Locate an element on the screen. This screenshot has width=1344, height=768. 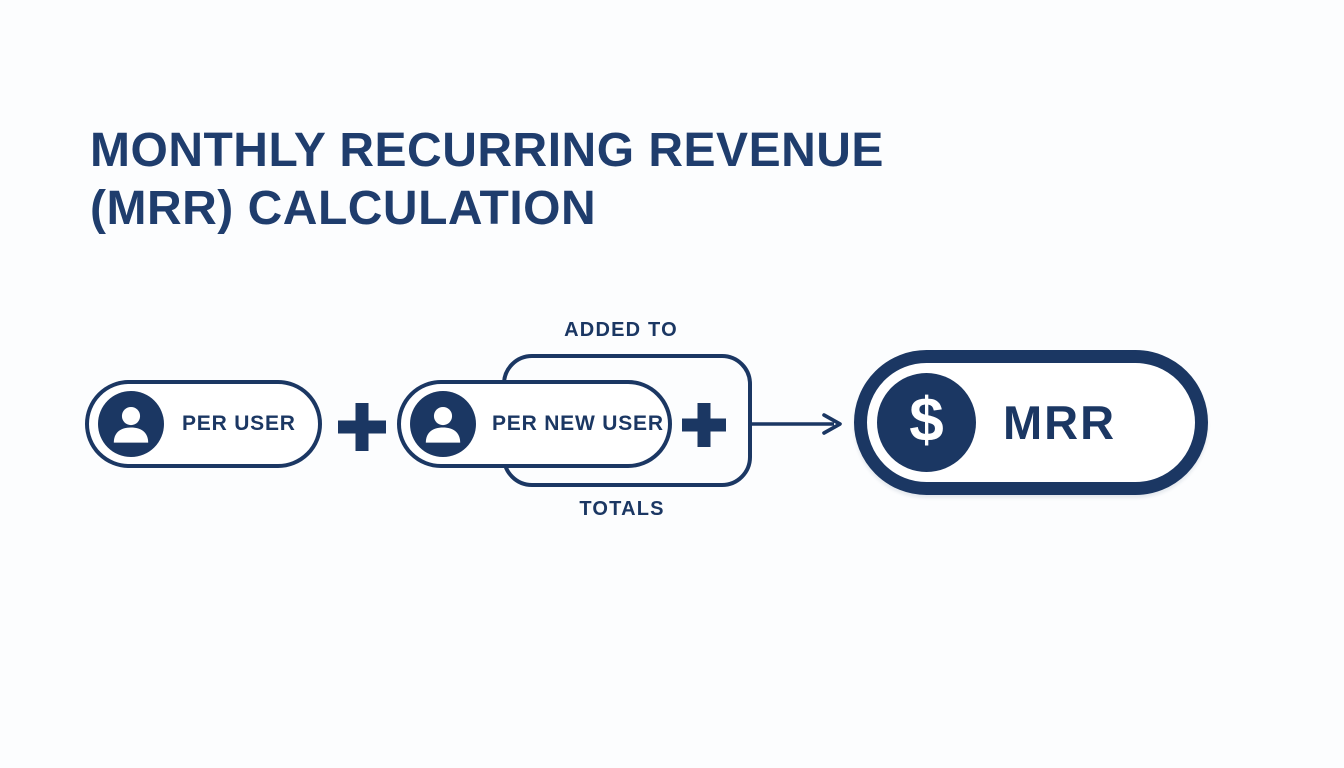
group-label-added-to: ADDED TO is located at coordinates (621, 330).